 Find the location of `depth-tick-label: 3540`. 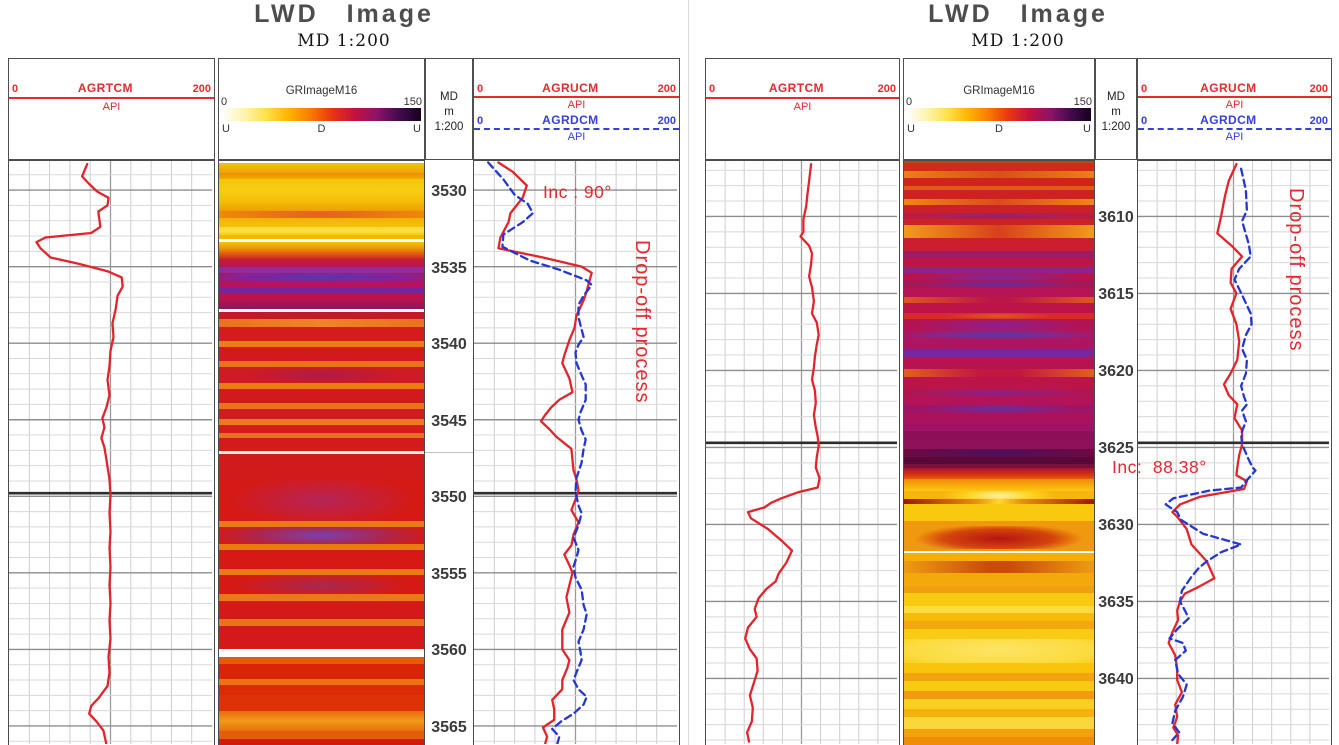

depth-tick-label: 3540 is located at coordinates (449, 345).